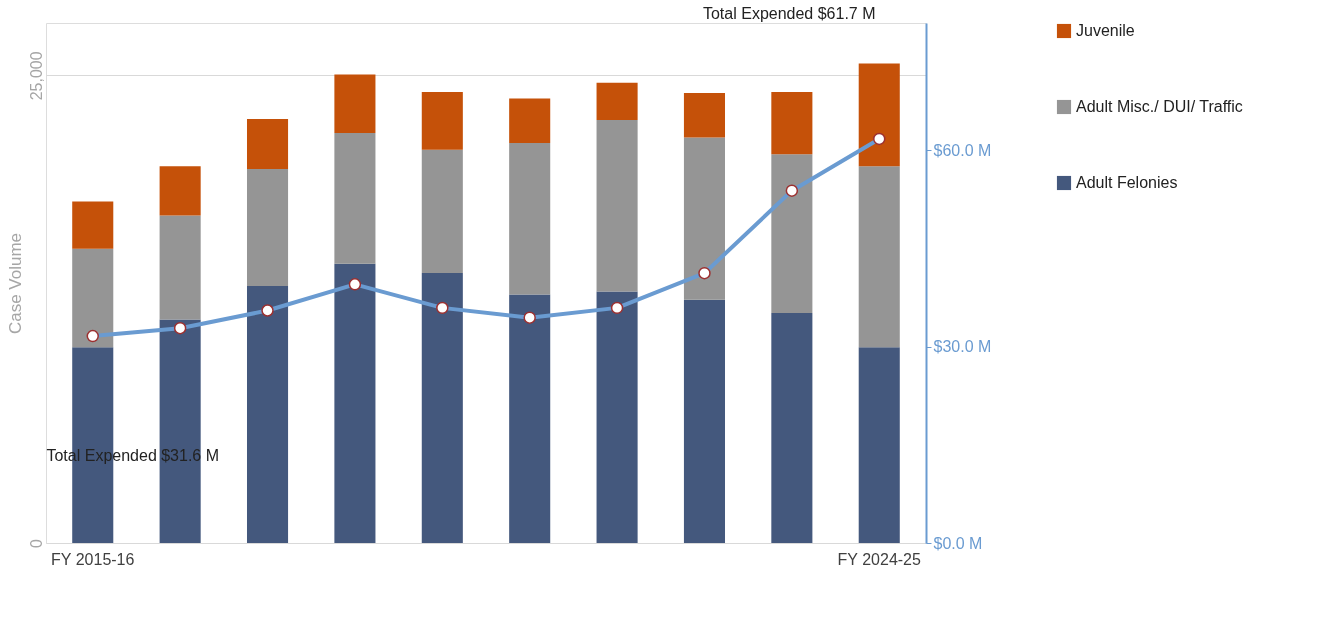  Describe the element at coordinates (15, 283) in the screenshot. I see `y-axis-title: Case Volume` at that location.